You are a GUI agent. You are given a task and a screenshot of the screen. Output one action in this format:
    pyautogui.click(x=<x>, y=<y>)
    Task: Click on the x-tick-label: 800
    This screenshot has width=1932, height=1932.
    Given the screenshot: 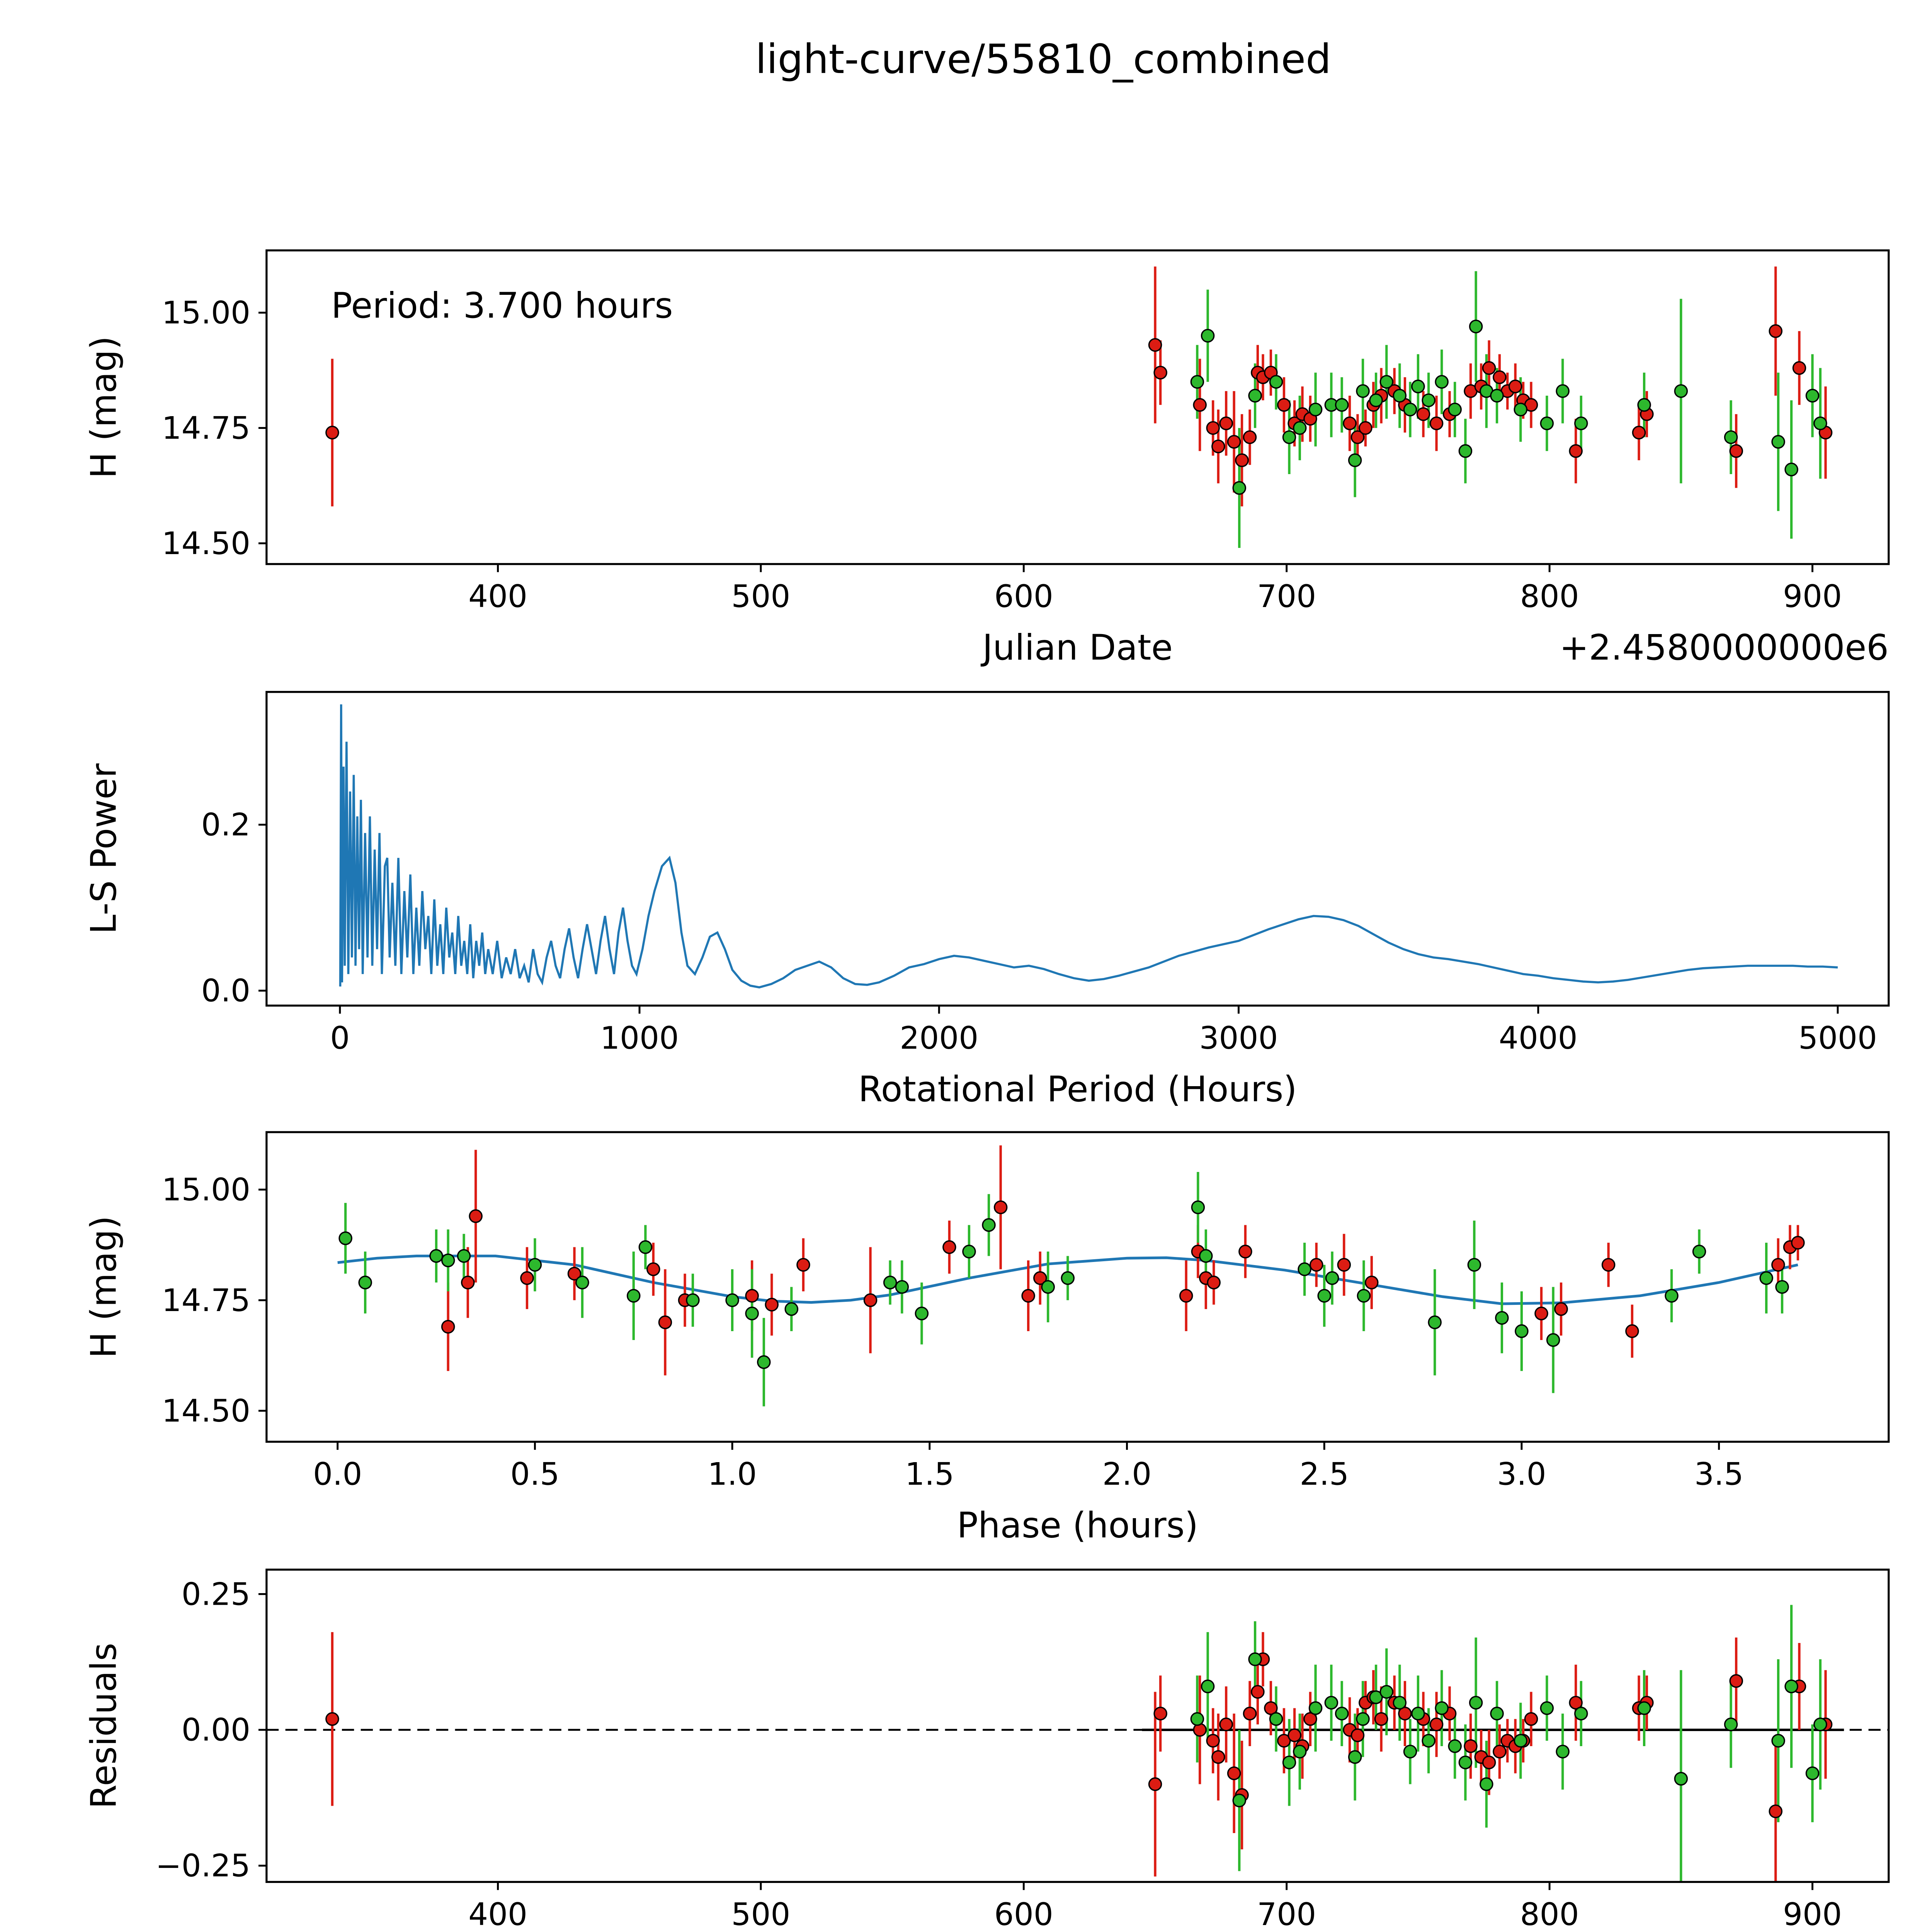 What is the action you would take?
    pyautogui.click(x=1549, y=596)
    